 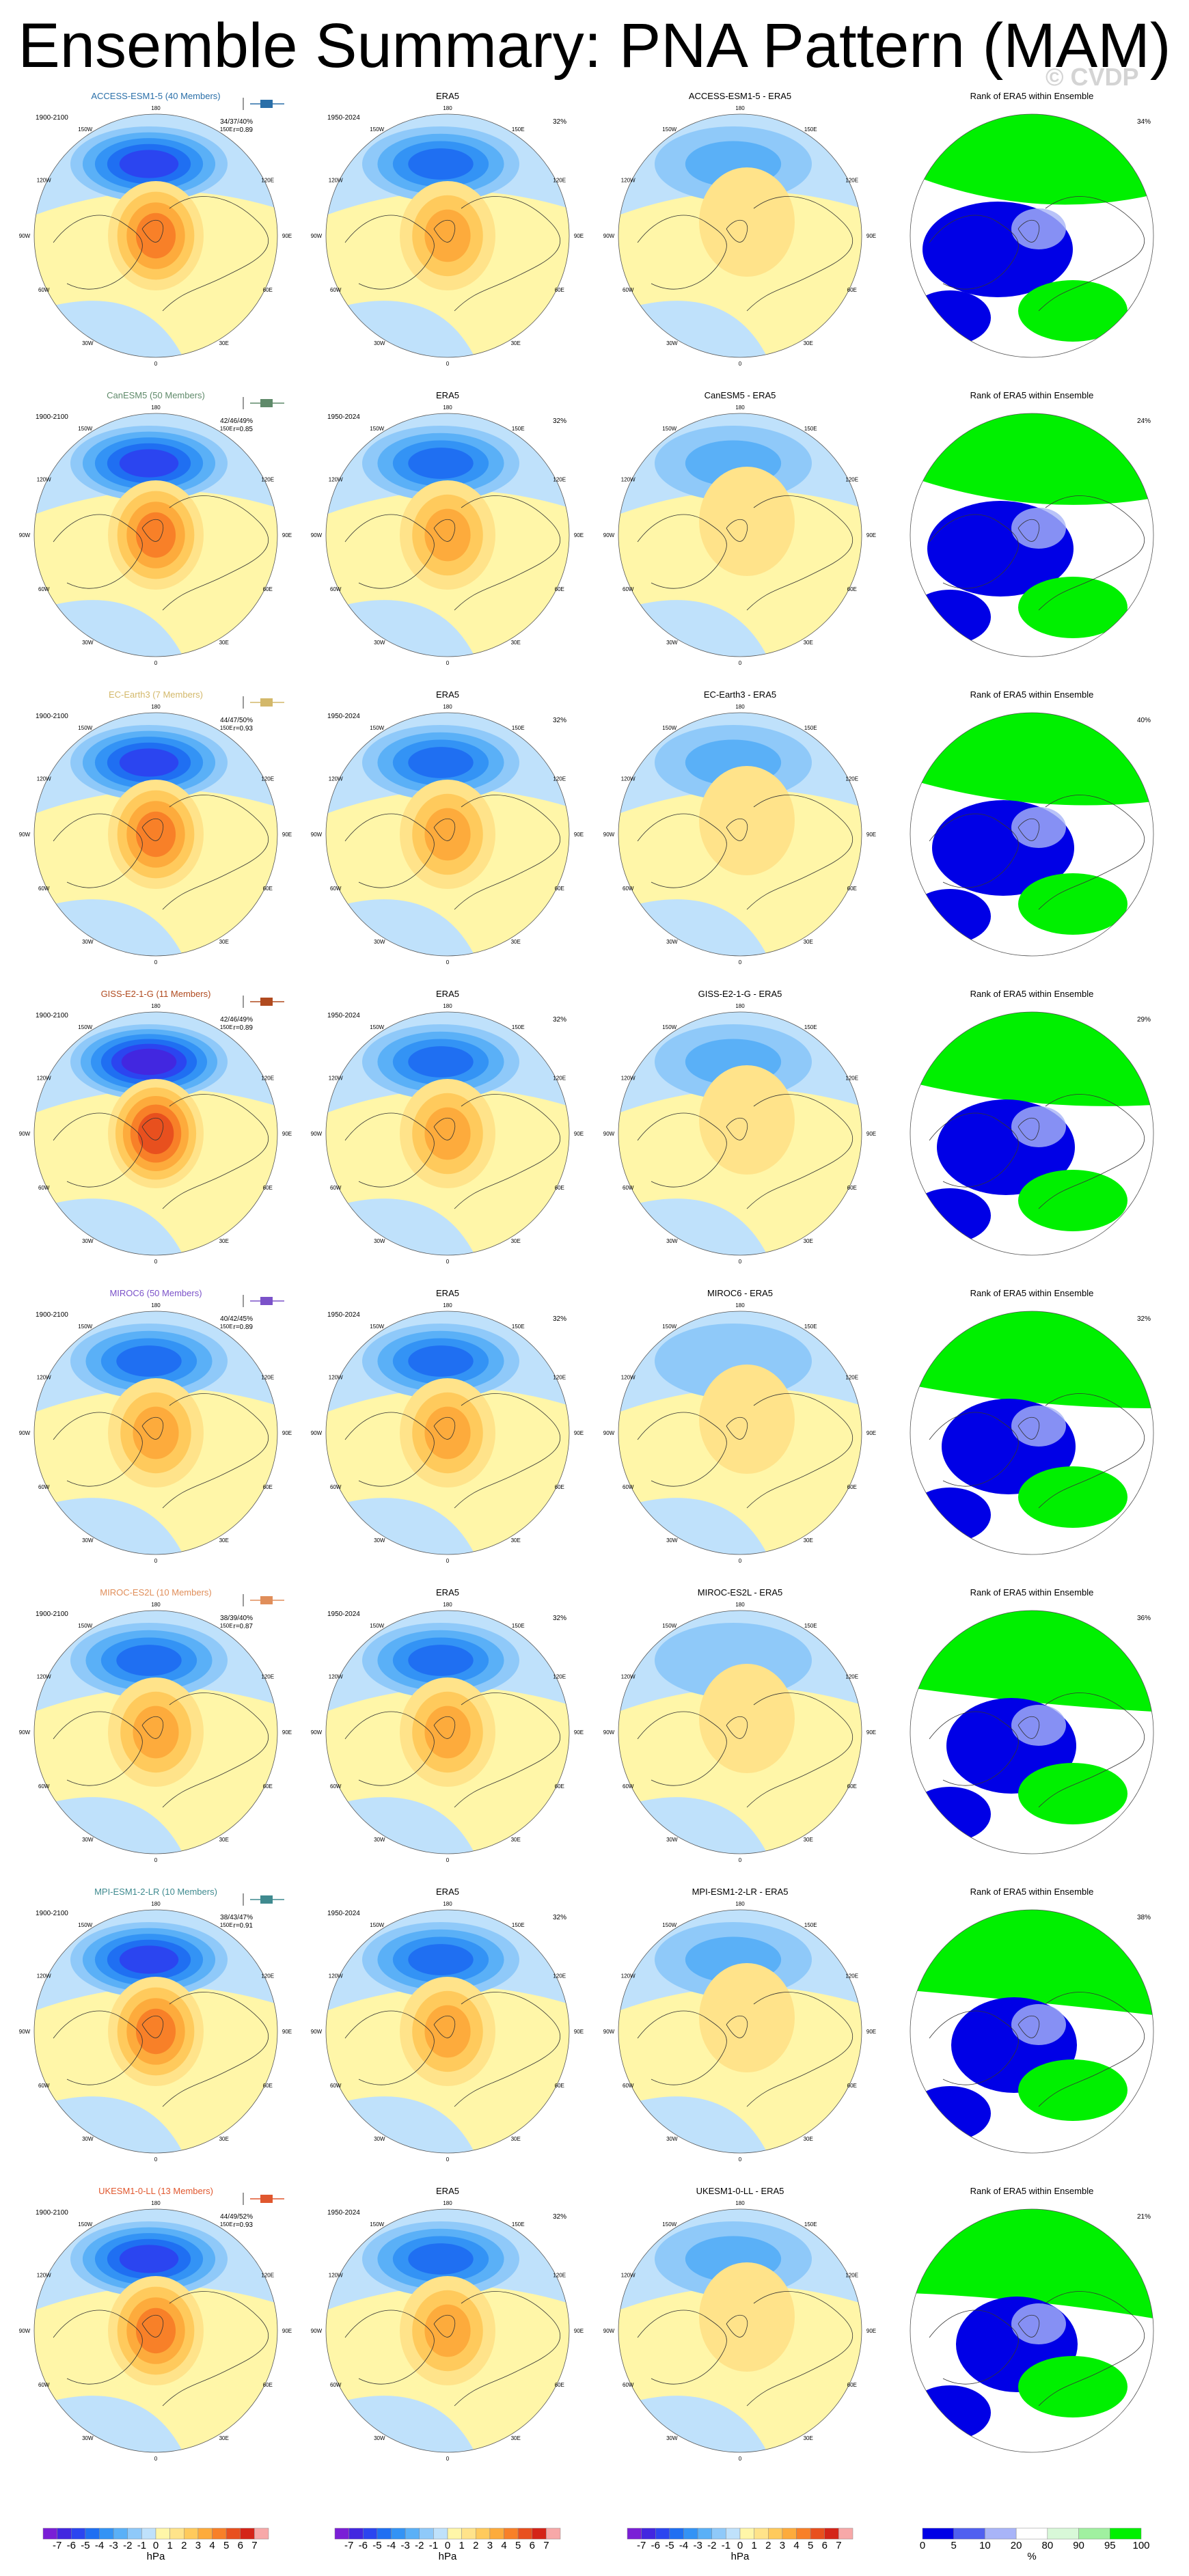 I want to click on colorbar-tick-label: -6, so click(x=655, y=2545).